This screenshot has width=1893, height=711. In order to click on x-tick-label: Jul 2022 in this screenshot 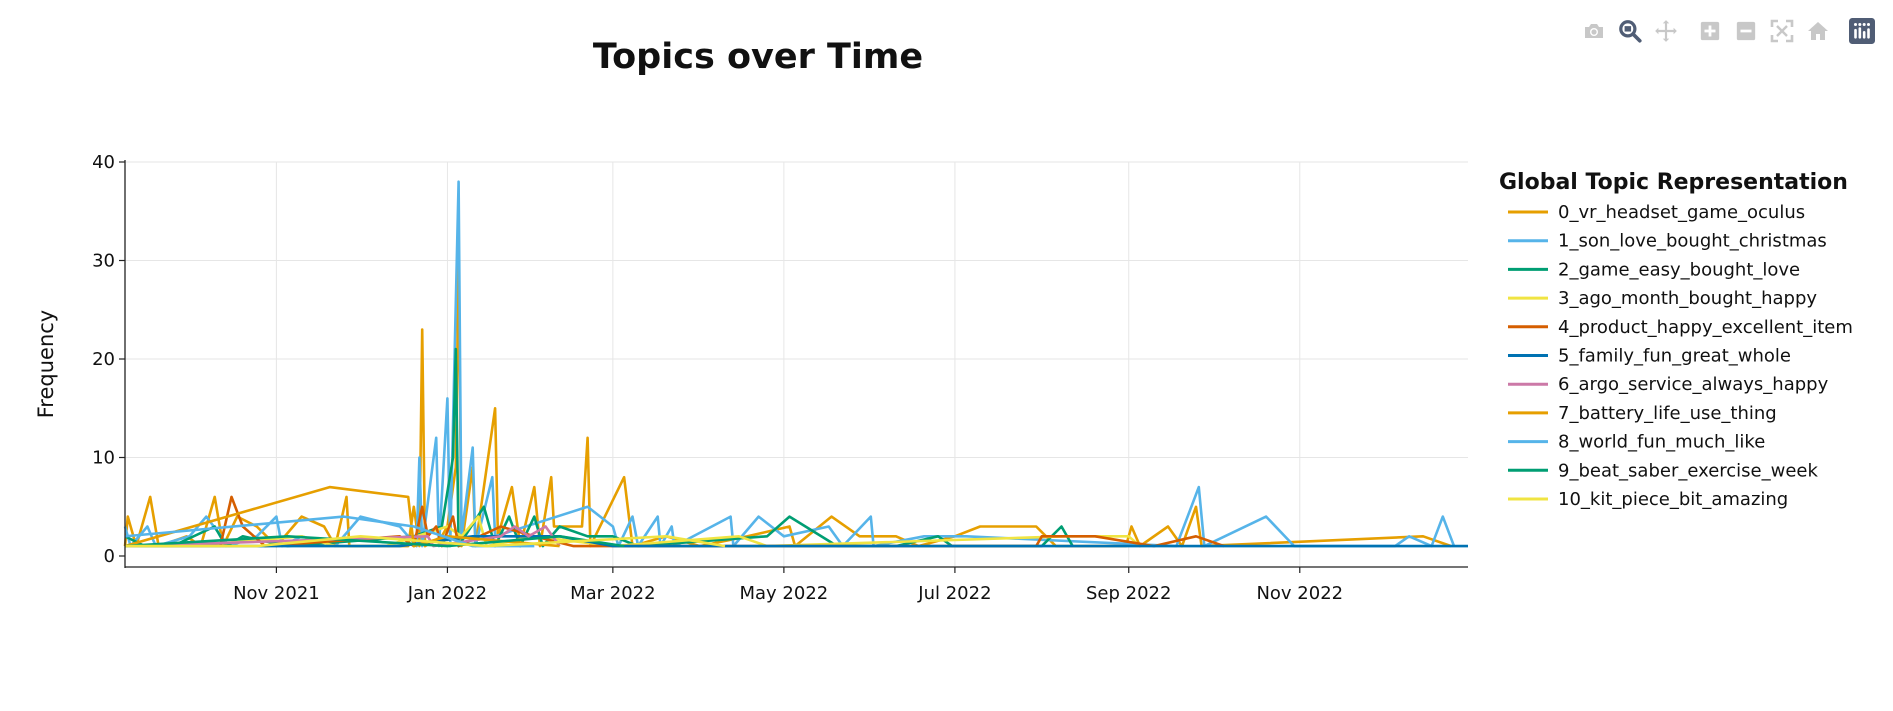, I will do `click(954, 593)`.